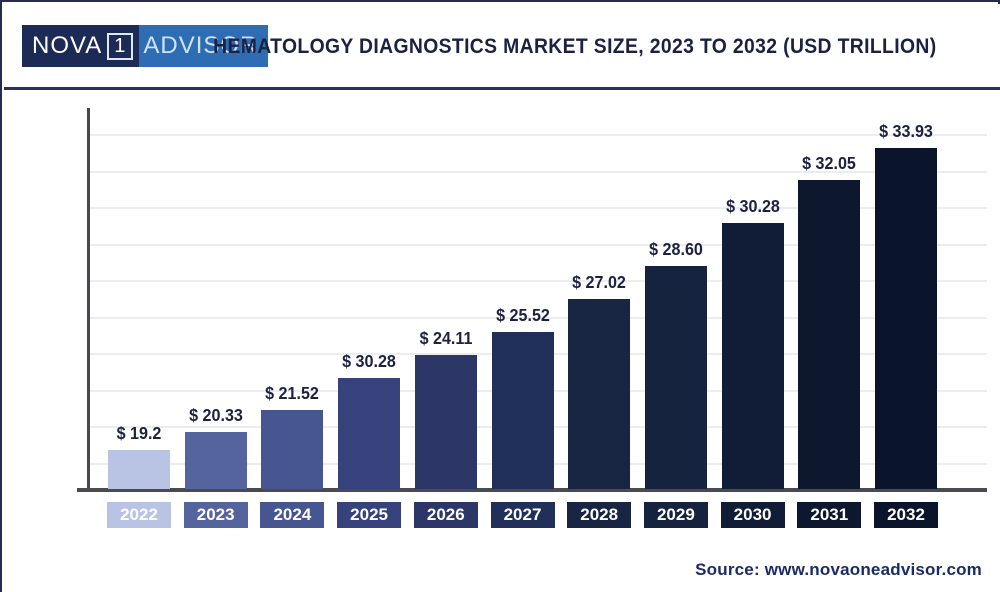  I want to click on x-axis-label: 2027, so click(522, 515).